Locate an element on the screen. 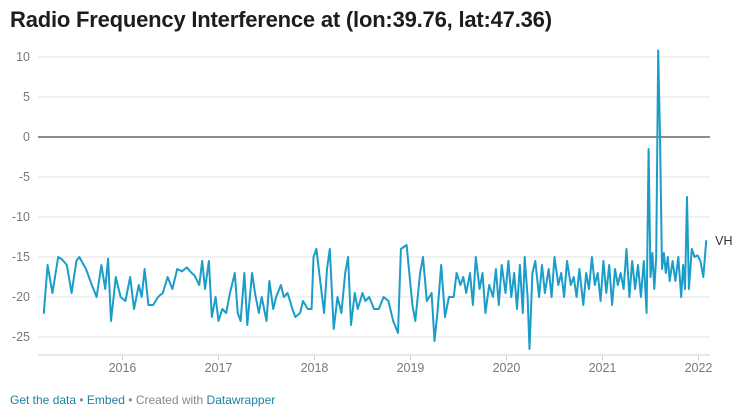 This screenshot has width=742, height=419. series-label: VH is located at coordinates (723, 241).